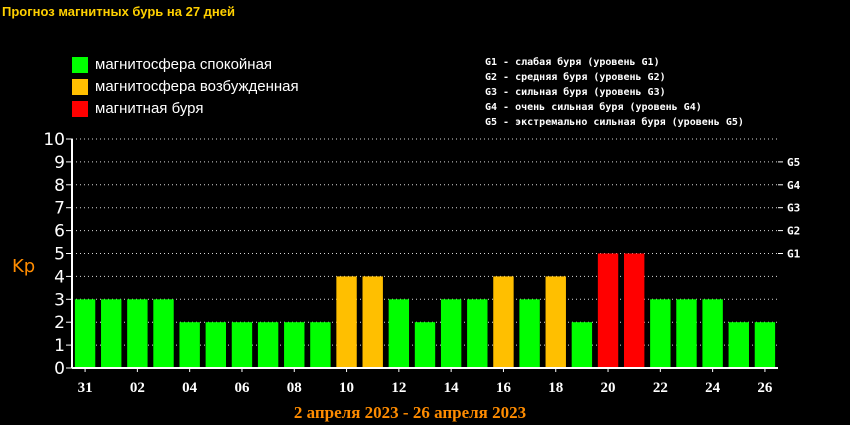 This screenshot has height=425, width=850. What do you see at coordinates (713, 388) in the screenshot?
I see `x-tick-label: 24` at bounding box center [713, 388].